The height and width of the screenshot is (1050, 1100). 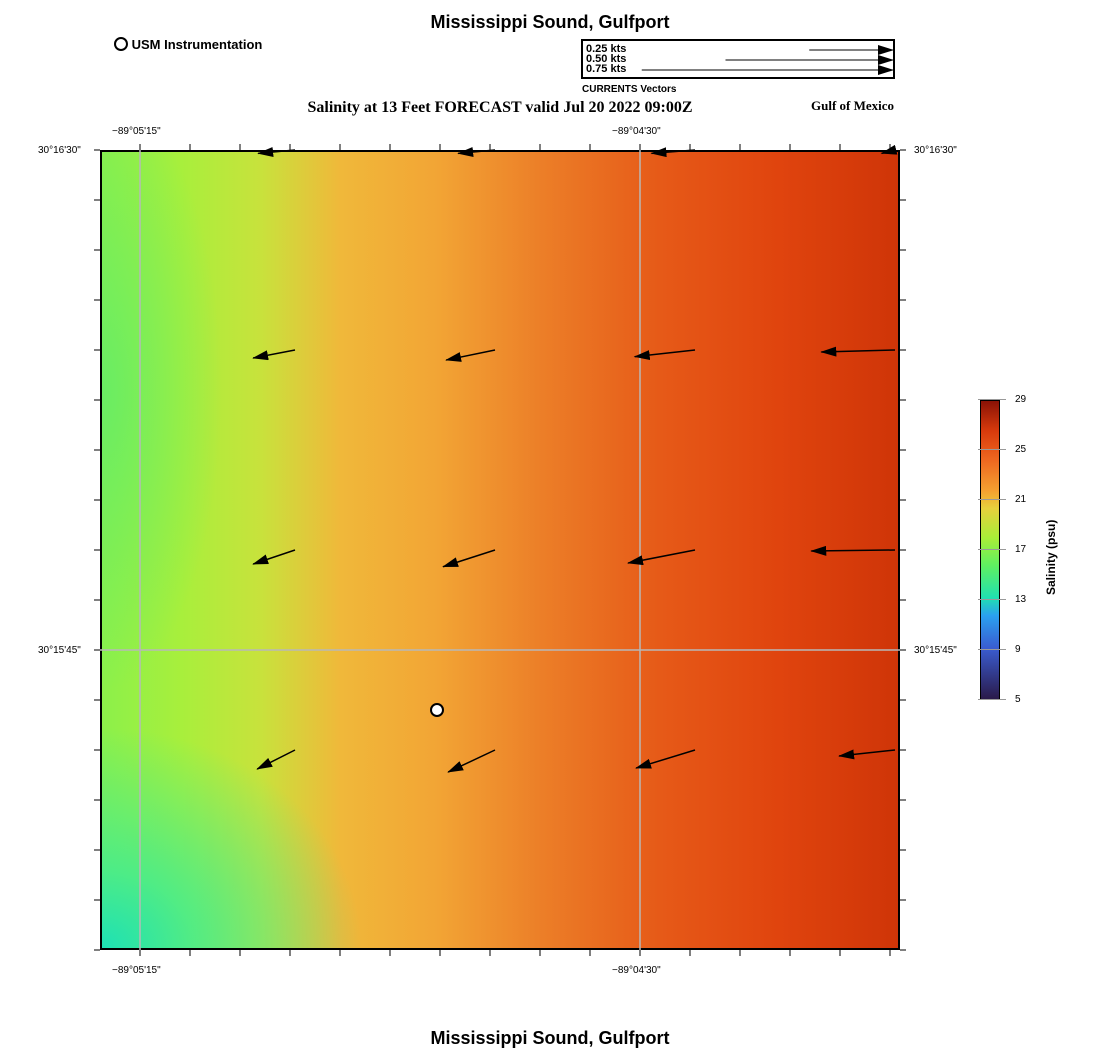 I want to click on colorbar-tick-label: 9, so click(x=1018, y=649).